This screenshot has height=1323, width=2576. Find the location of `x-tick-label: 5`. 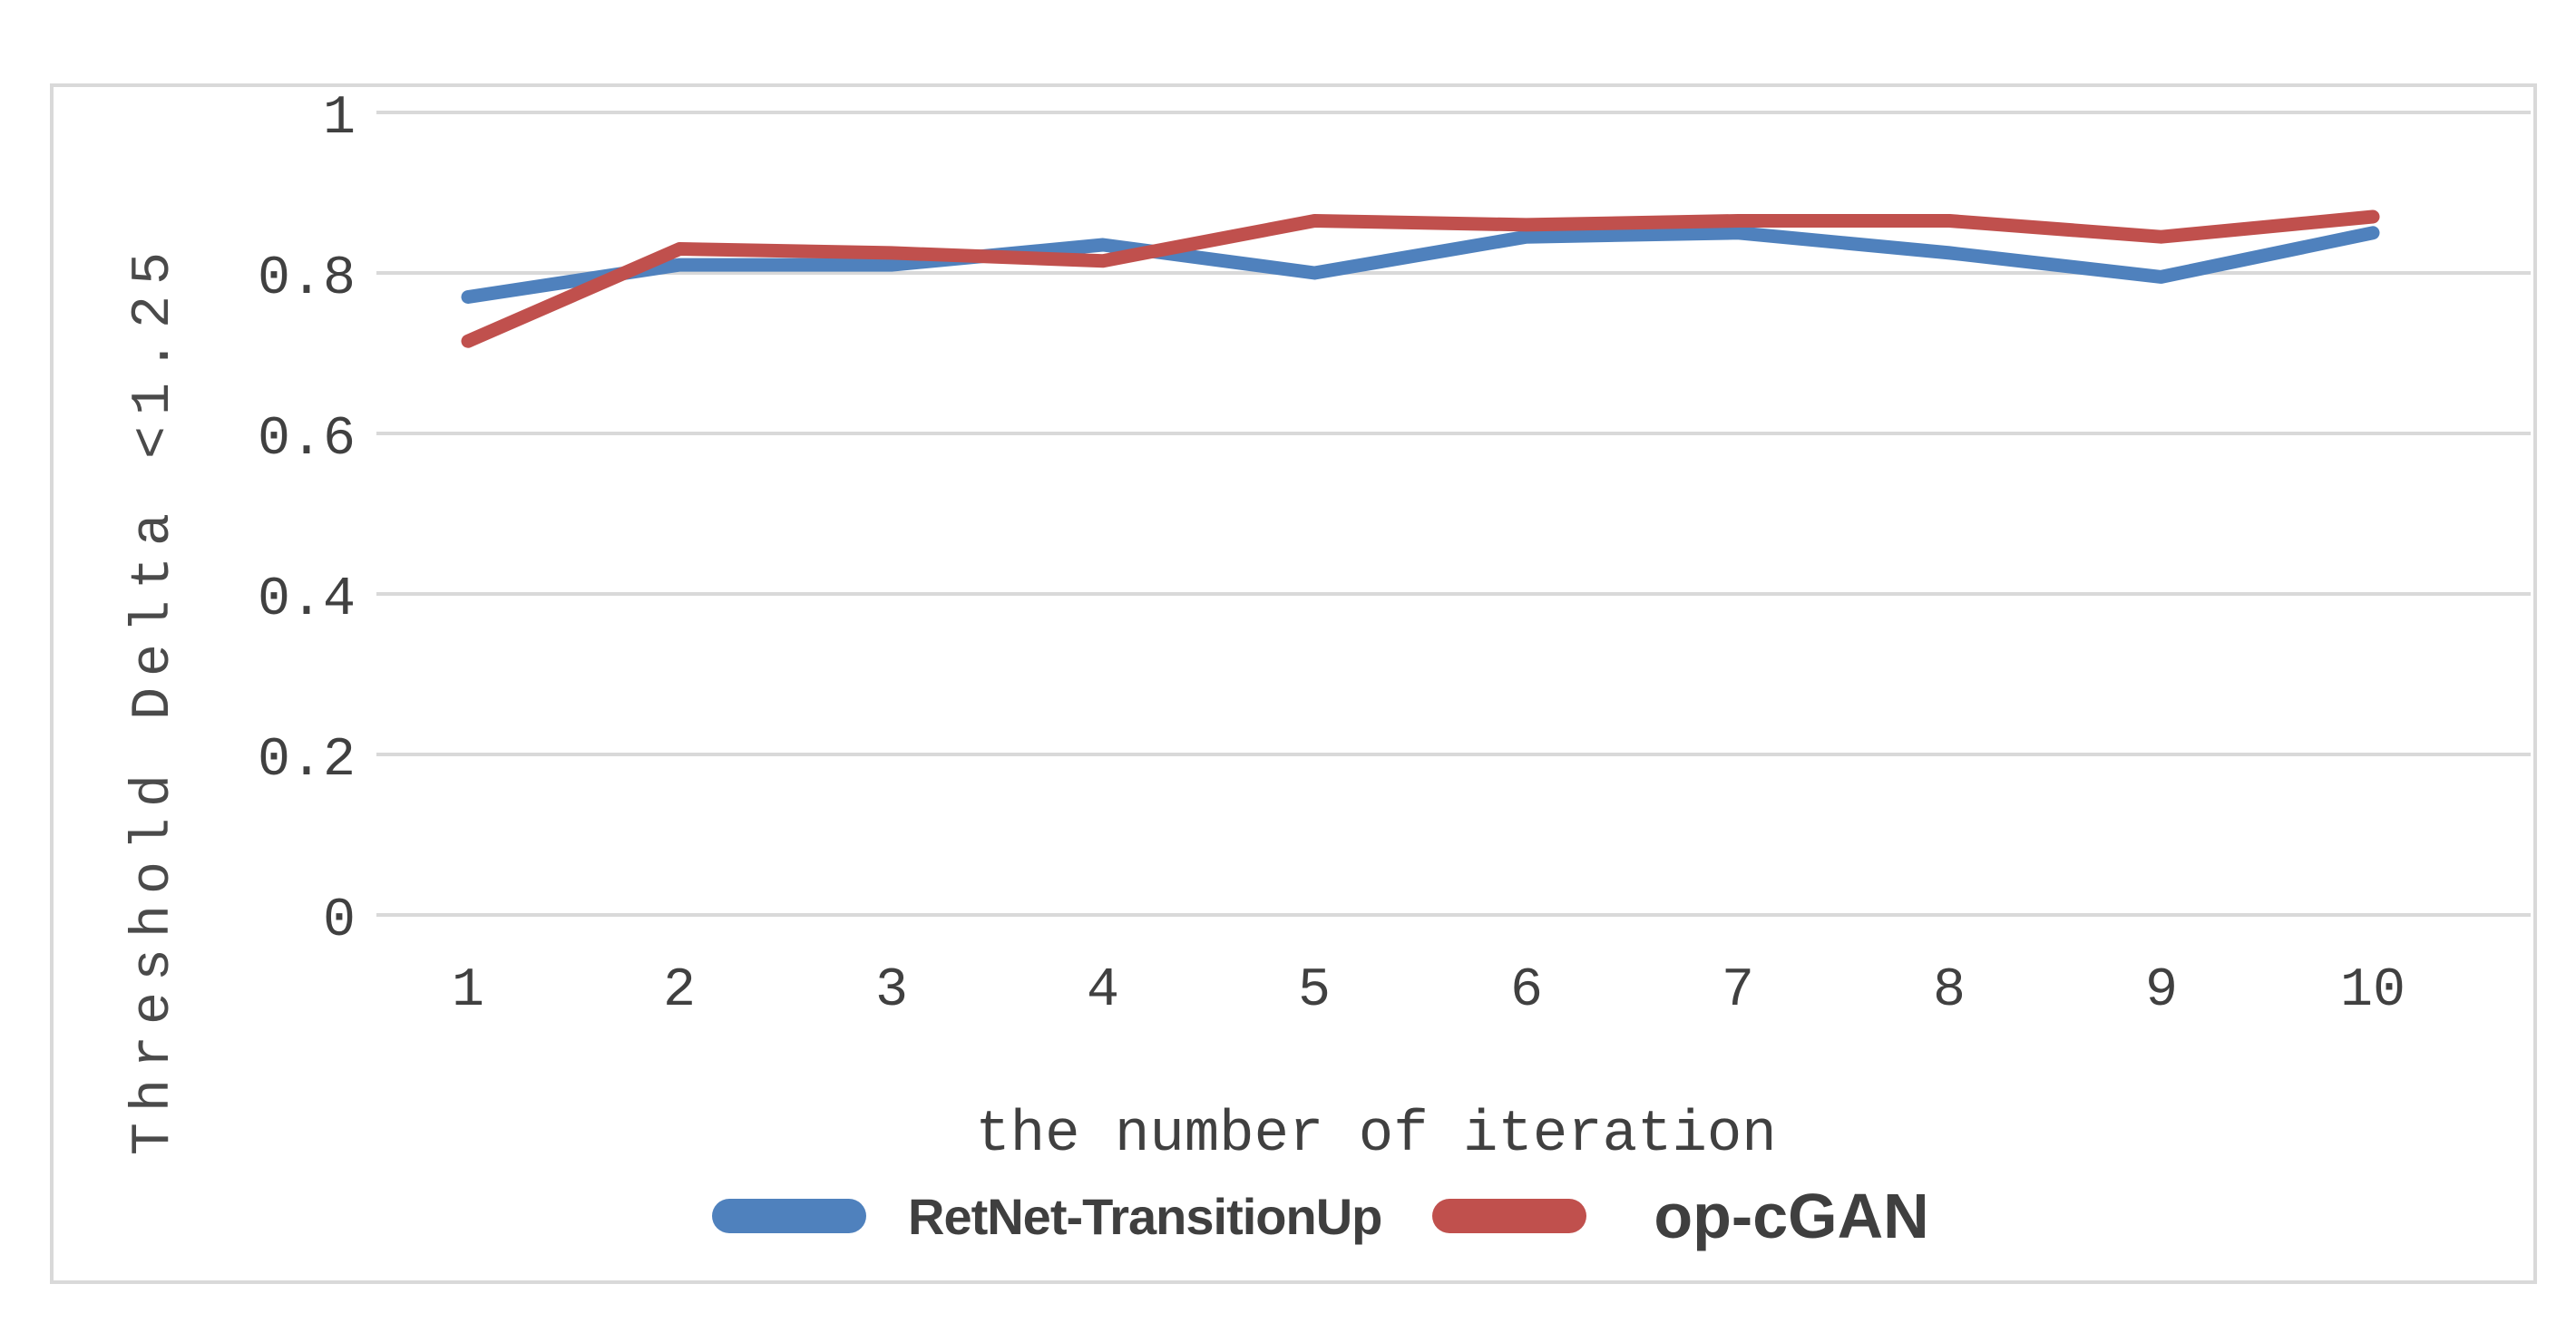

x-tick-label: 5 is located at coordinates (1314, 991).